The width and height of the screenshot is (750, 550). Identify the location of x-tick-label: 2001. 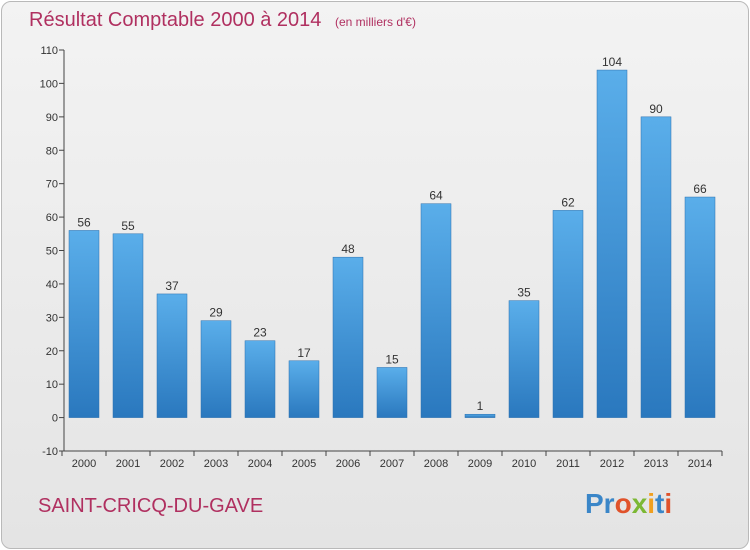
(128, 464).